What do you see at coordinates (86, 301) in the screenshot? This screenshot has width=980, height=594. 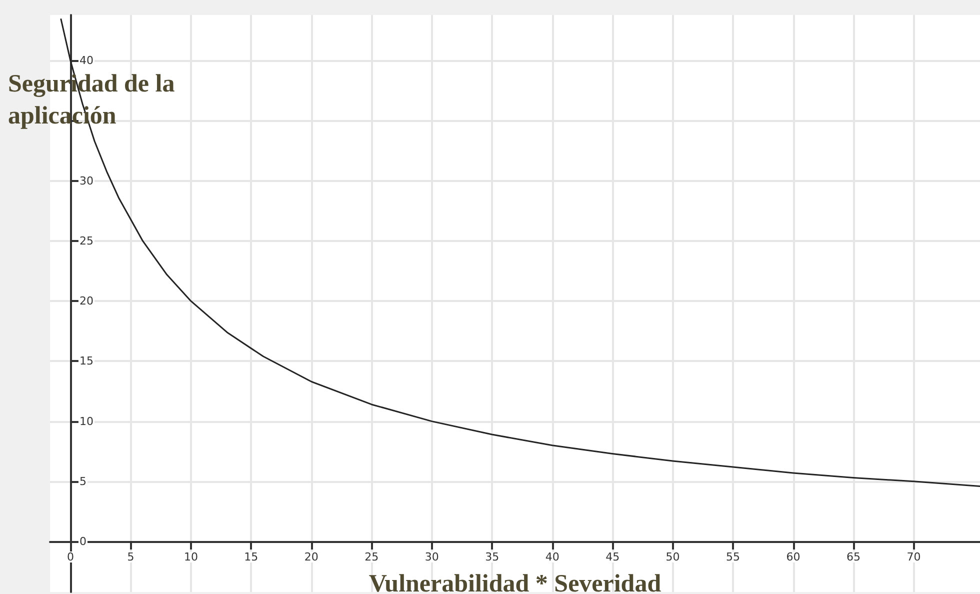 I see `y-tick-label: 20` at bounding box center [86, 301].